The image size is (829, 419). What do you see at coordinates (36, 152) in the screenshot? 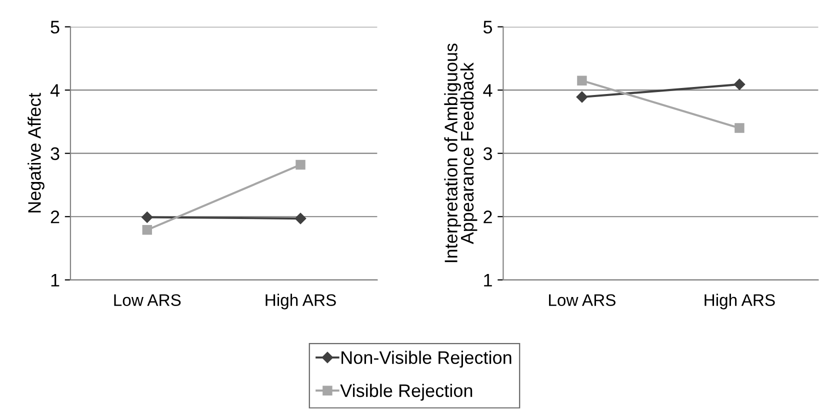
I see `y-axis-title: Negative Affect` at bounding box center [36, 152].